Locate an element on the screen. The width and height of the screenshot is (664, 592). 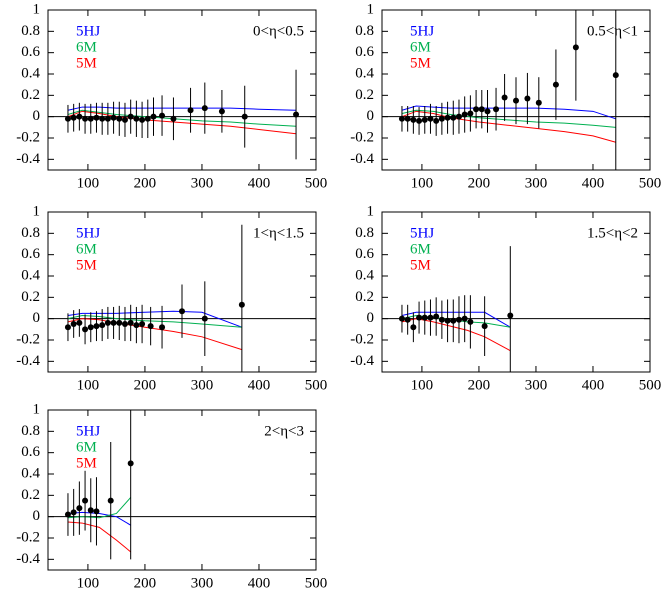
annotation: 1.5<η<2 is located at coordinates (612, 233).